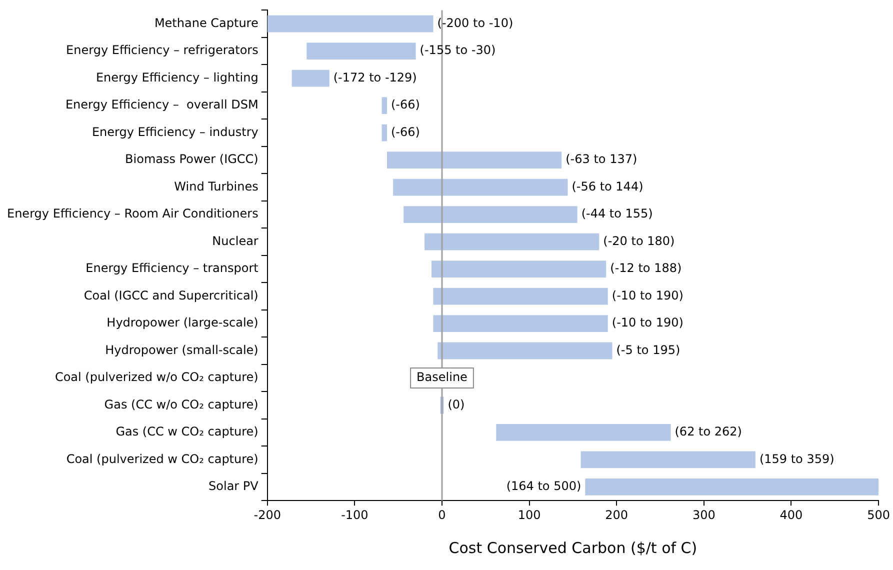 This screenshot has height=570, width=893. What do you see at coordinates (704, 515) in the screenshot?
I see `x-tick-label: 300` at bounding box center [704, 515].